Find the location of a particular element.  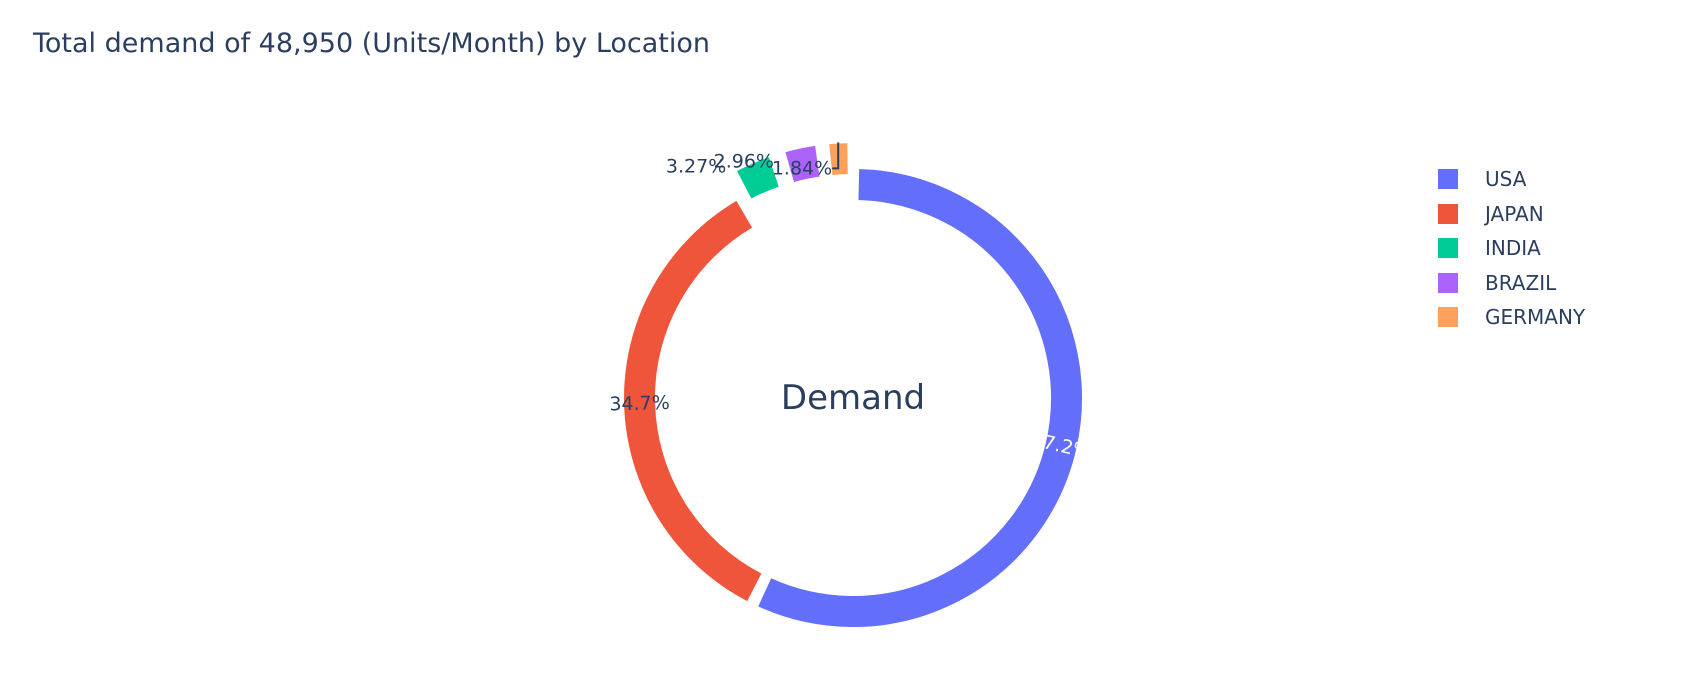

slice-label-germany: 1.84% is located at coordinates (802, 168).